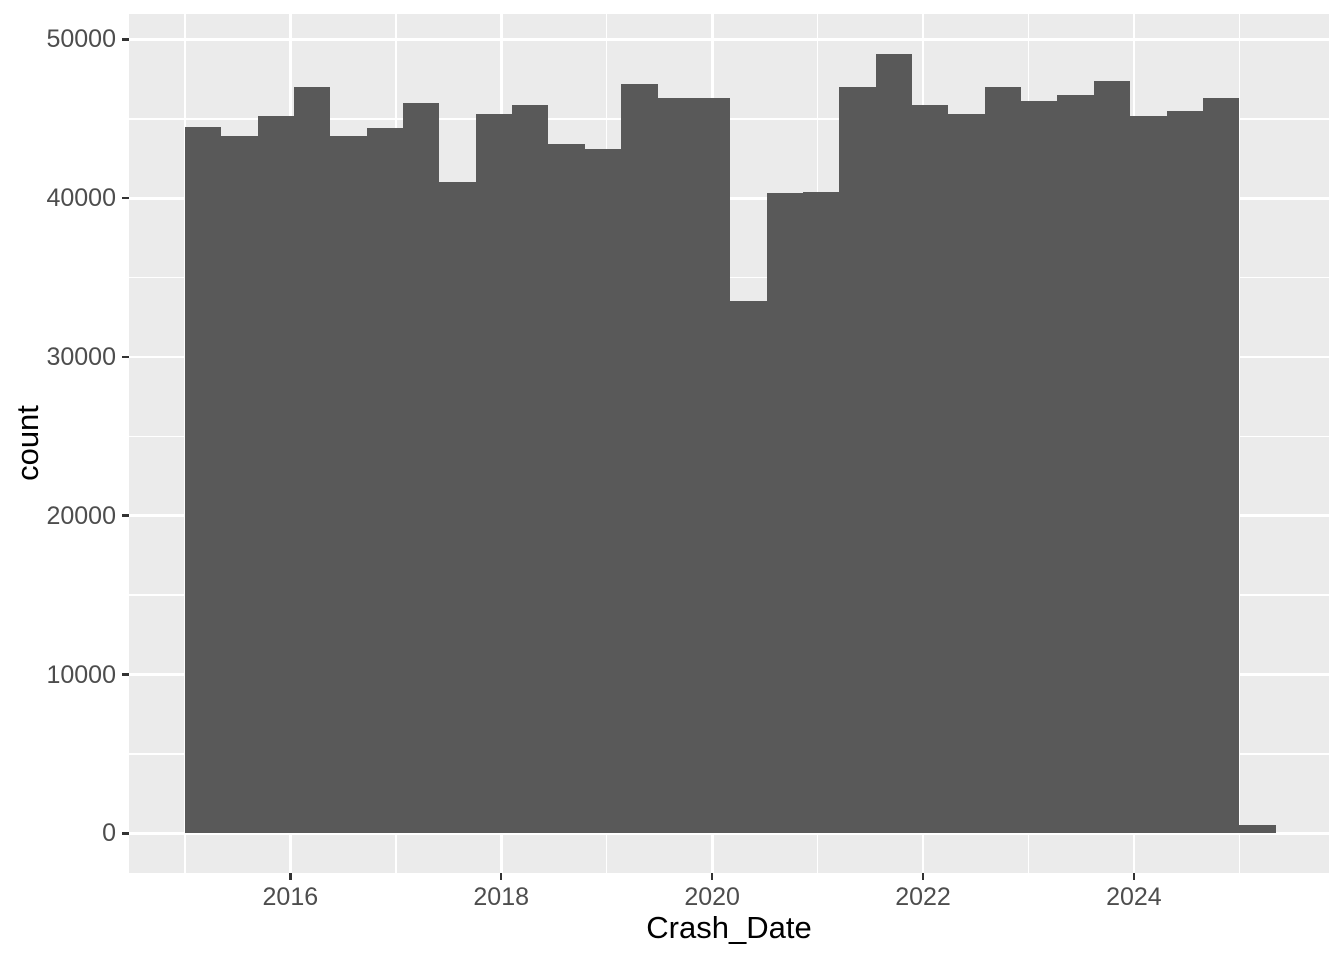 The image size is (1344, 960). What do you see at coordinates (109, 833) in the screenshot?
I see `y-tick-label: 0` at bounding box center [109, 833].